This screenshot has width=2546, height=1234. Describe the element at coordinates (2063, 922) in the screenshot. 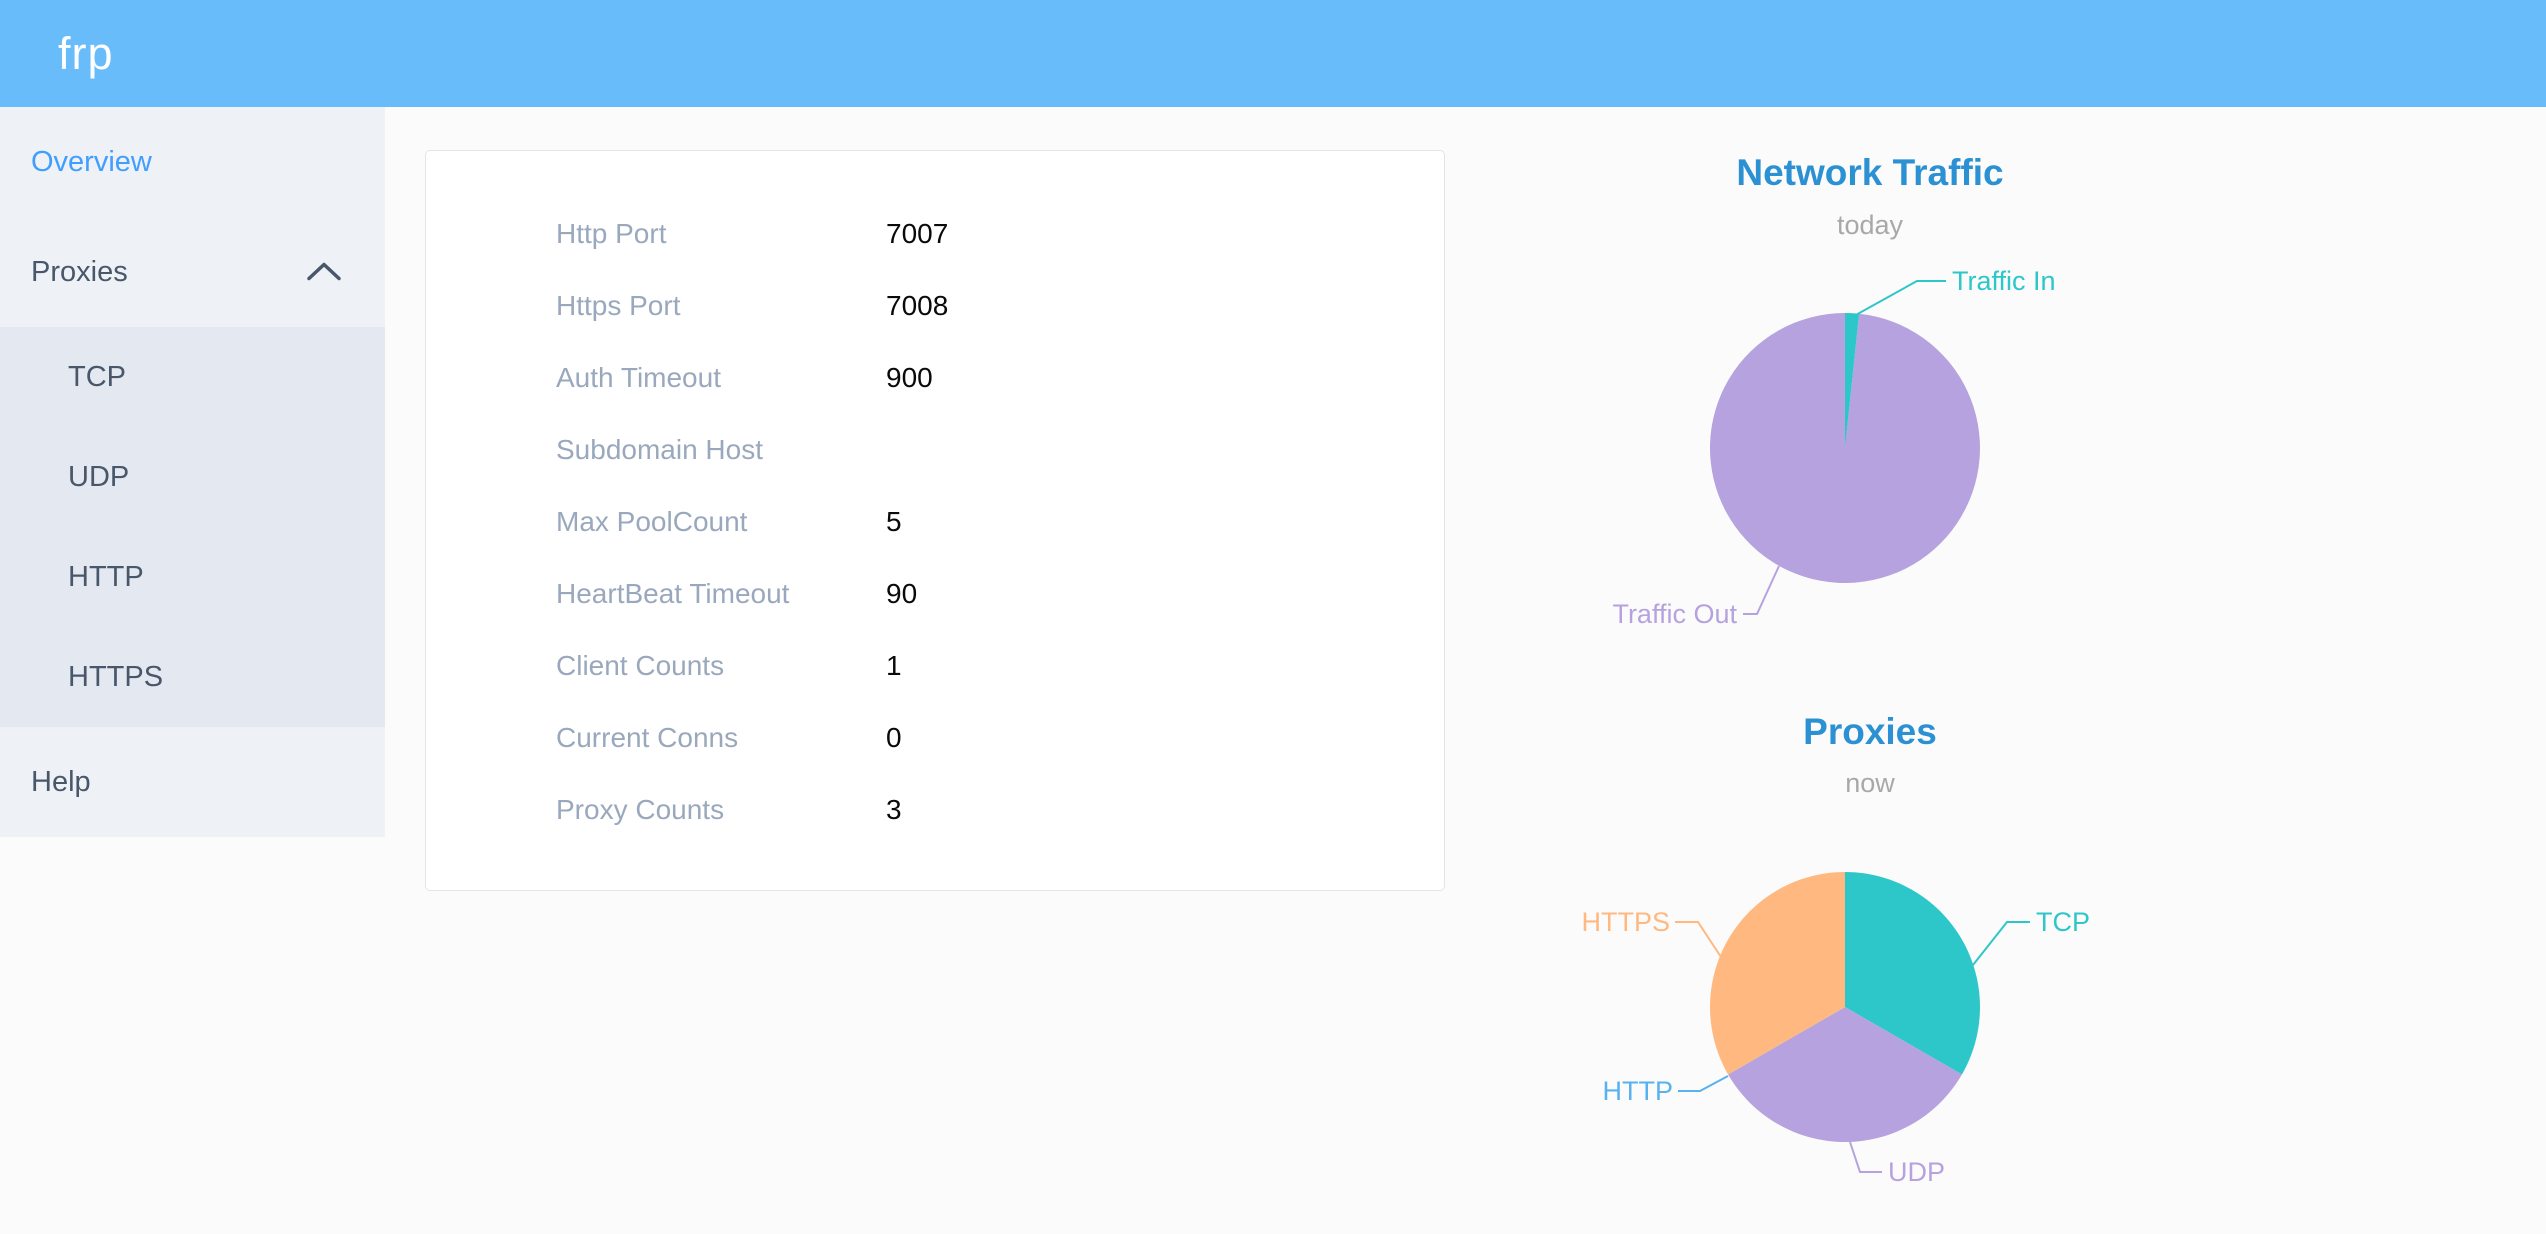

I see `tcp-label: TCP` at that location.